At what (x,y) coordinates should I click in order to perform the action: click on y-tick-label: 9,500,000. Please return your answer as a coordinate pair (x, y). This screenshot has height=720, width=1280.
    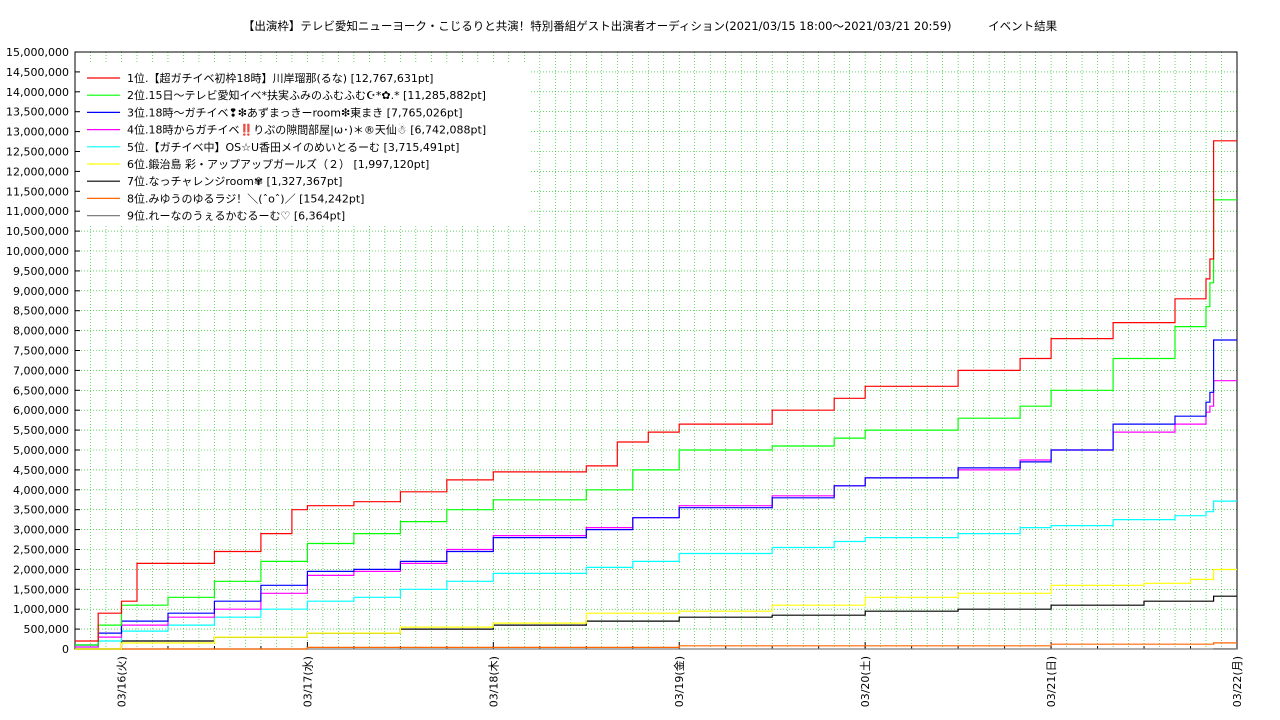
    Looking at the image, I should click on (41, 271).